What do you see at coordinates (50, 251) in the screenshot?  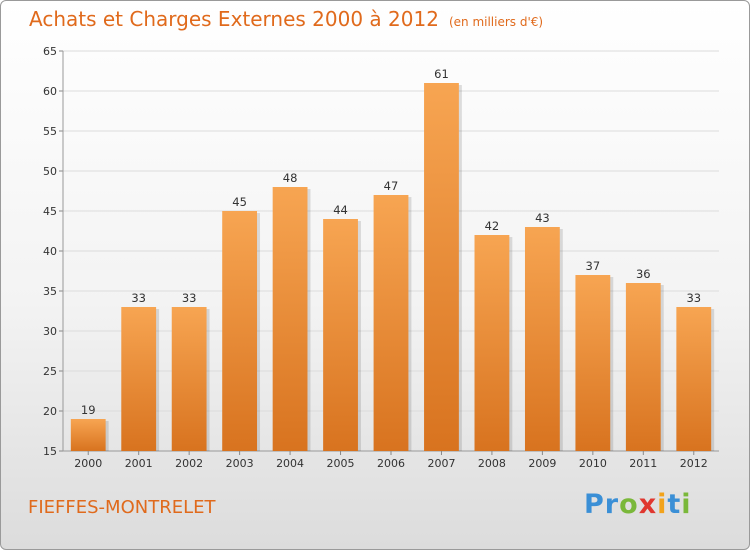 I see `y-tick-label: 40` at bounding box center [50, 251].